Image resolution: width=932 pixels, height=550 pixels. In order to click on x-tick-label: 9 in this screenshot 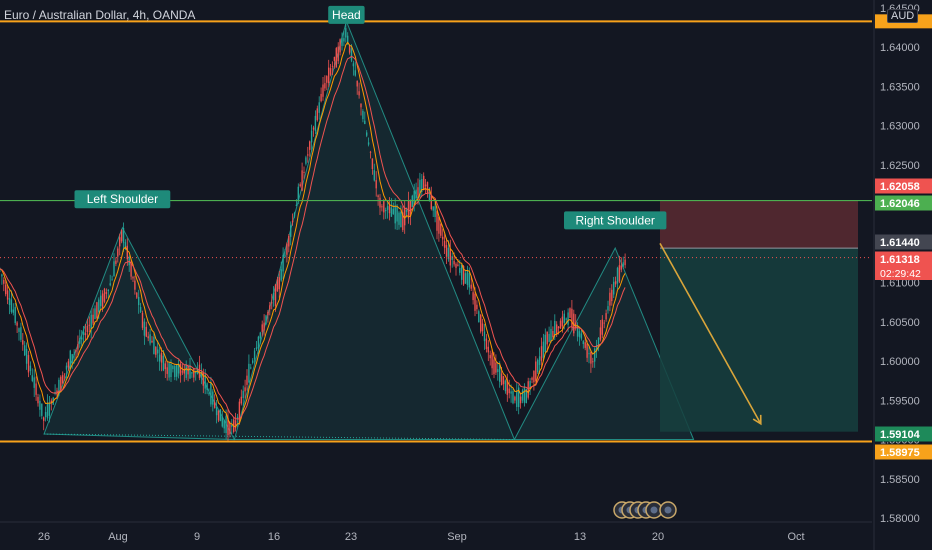, I will do `click(197, 537)`.